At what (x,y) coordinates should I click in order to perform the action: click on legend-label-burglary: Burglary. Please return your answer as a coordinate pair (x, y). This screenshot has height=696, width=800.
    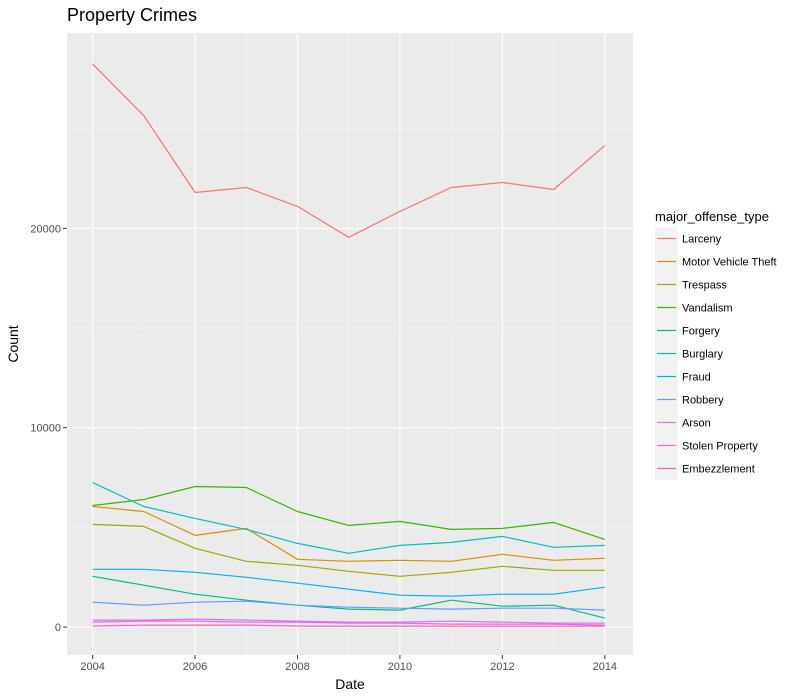
    Looking at the image, I should click on (702, 355).